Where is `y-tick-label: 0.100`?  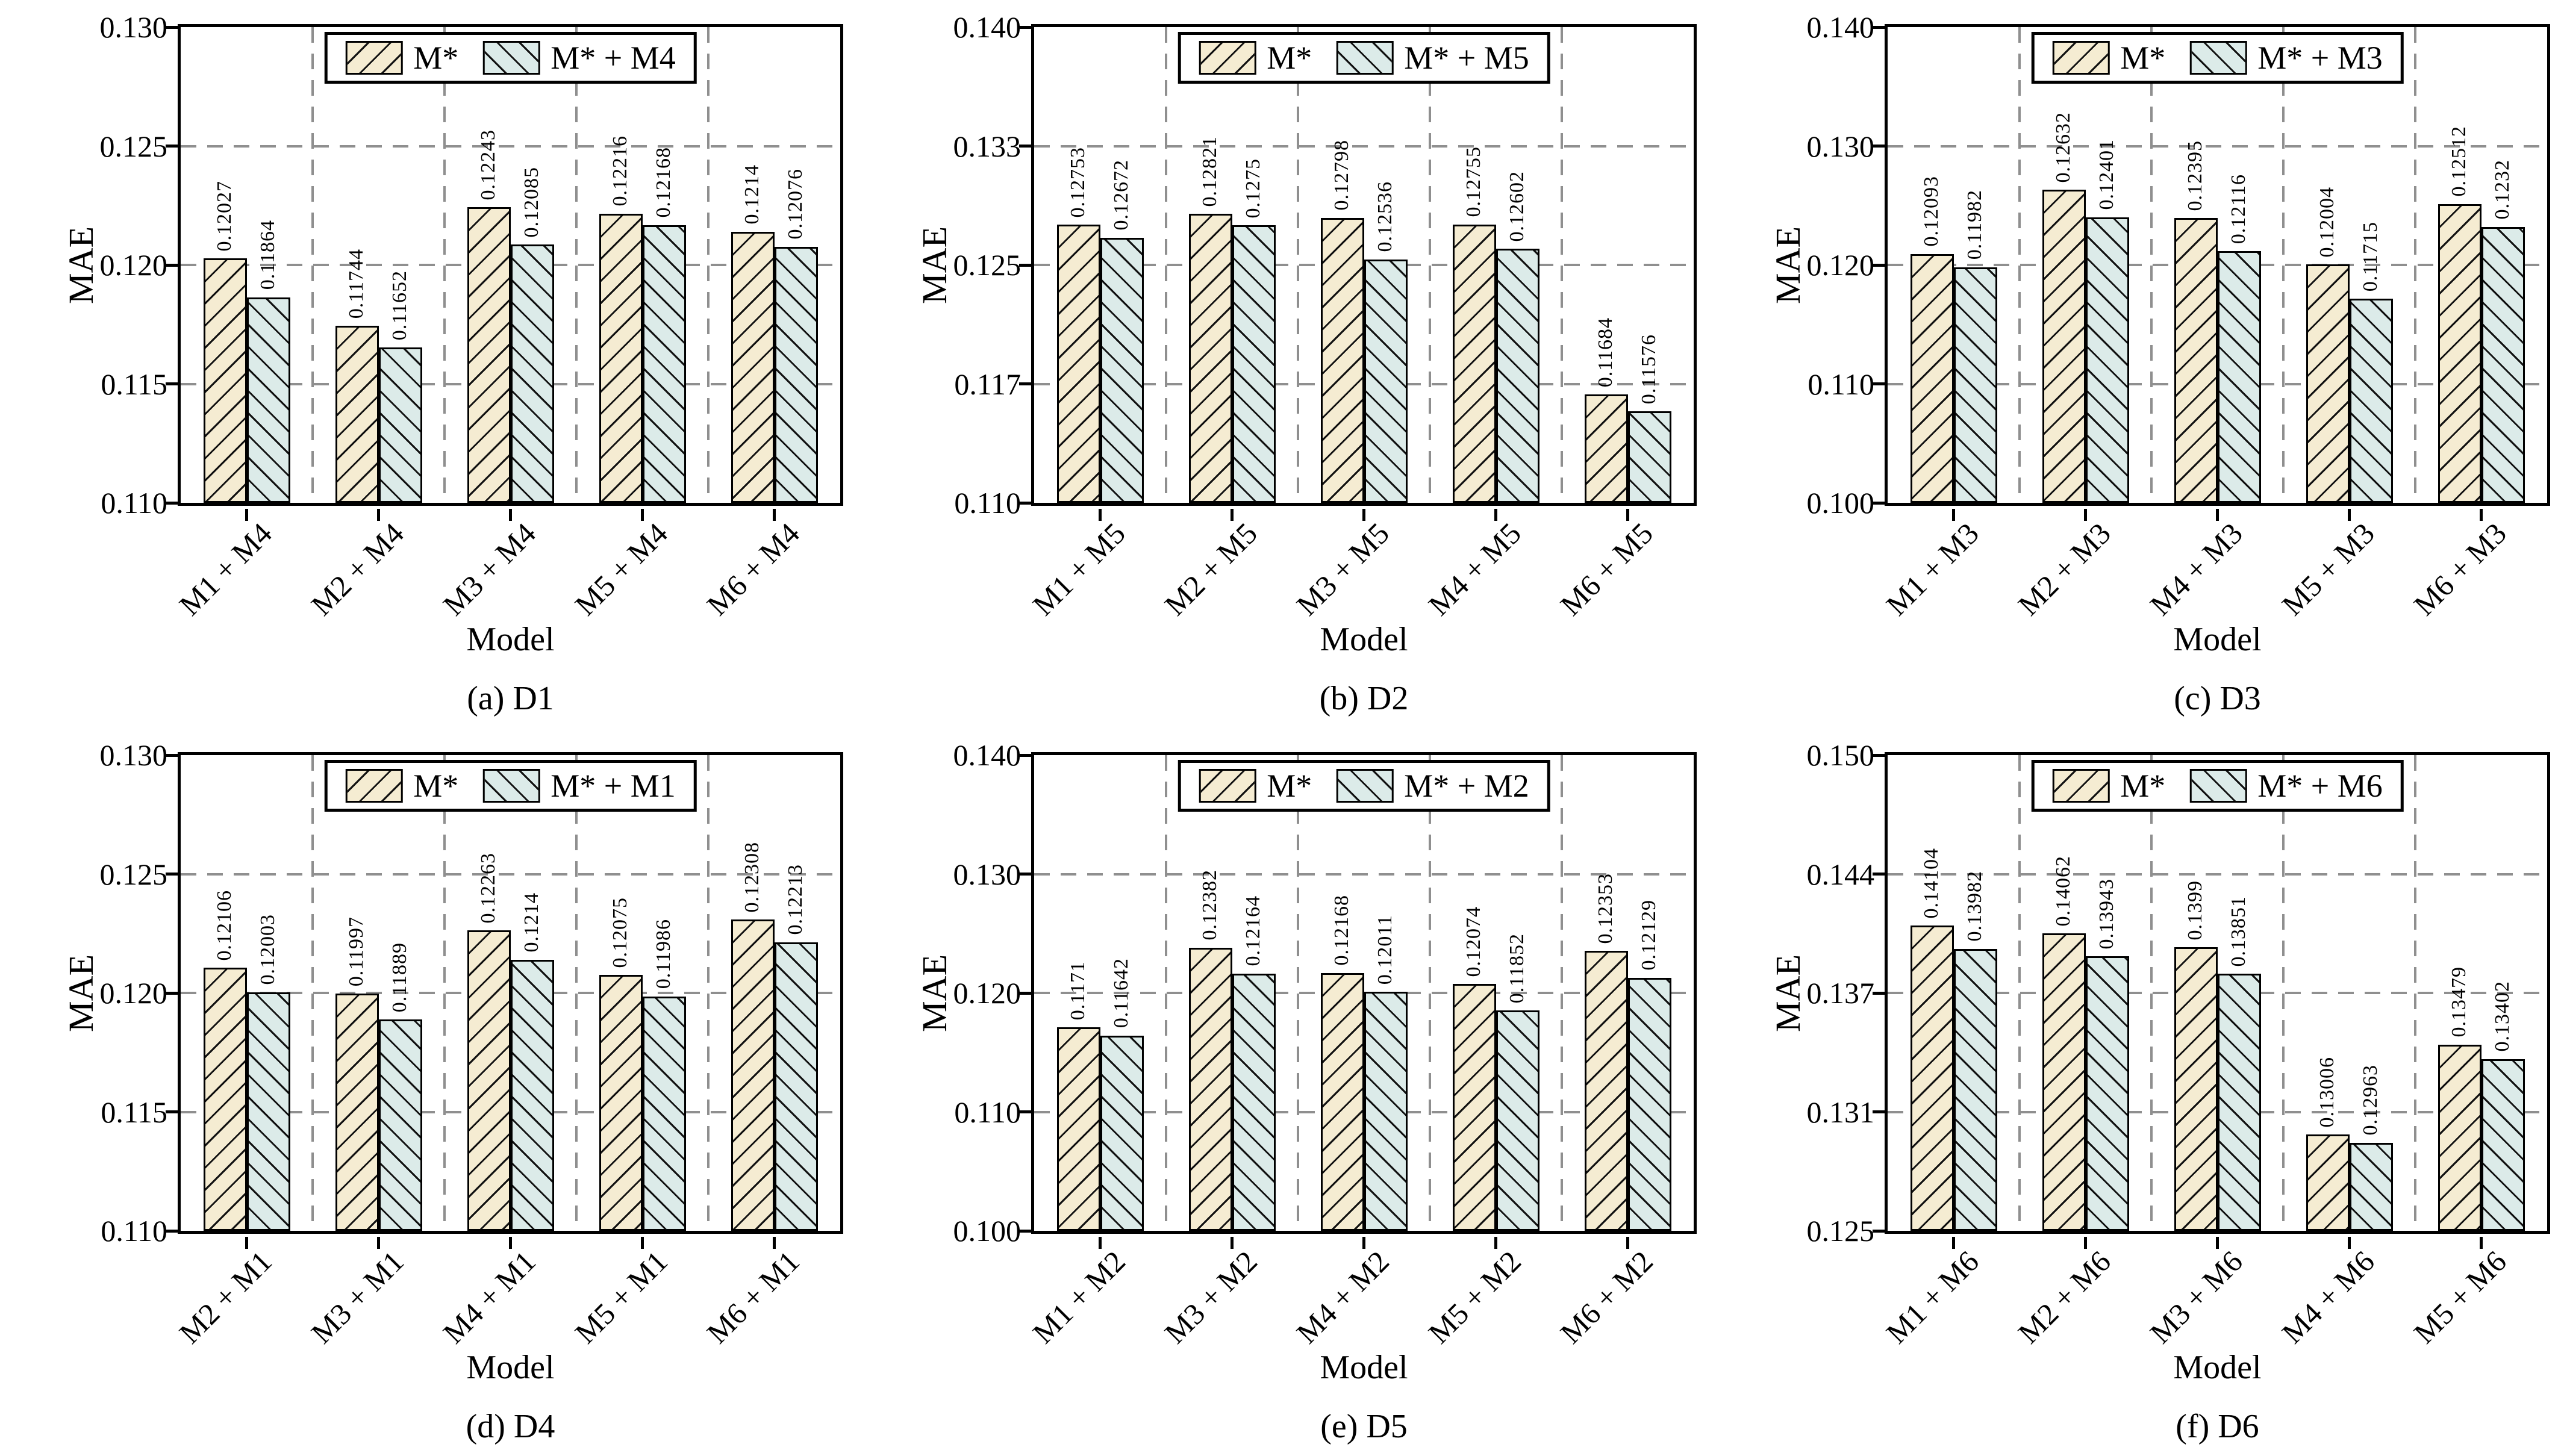 y-tick-label: 0.100 is located at coordinates (988, 1231).